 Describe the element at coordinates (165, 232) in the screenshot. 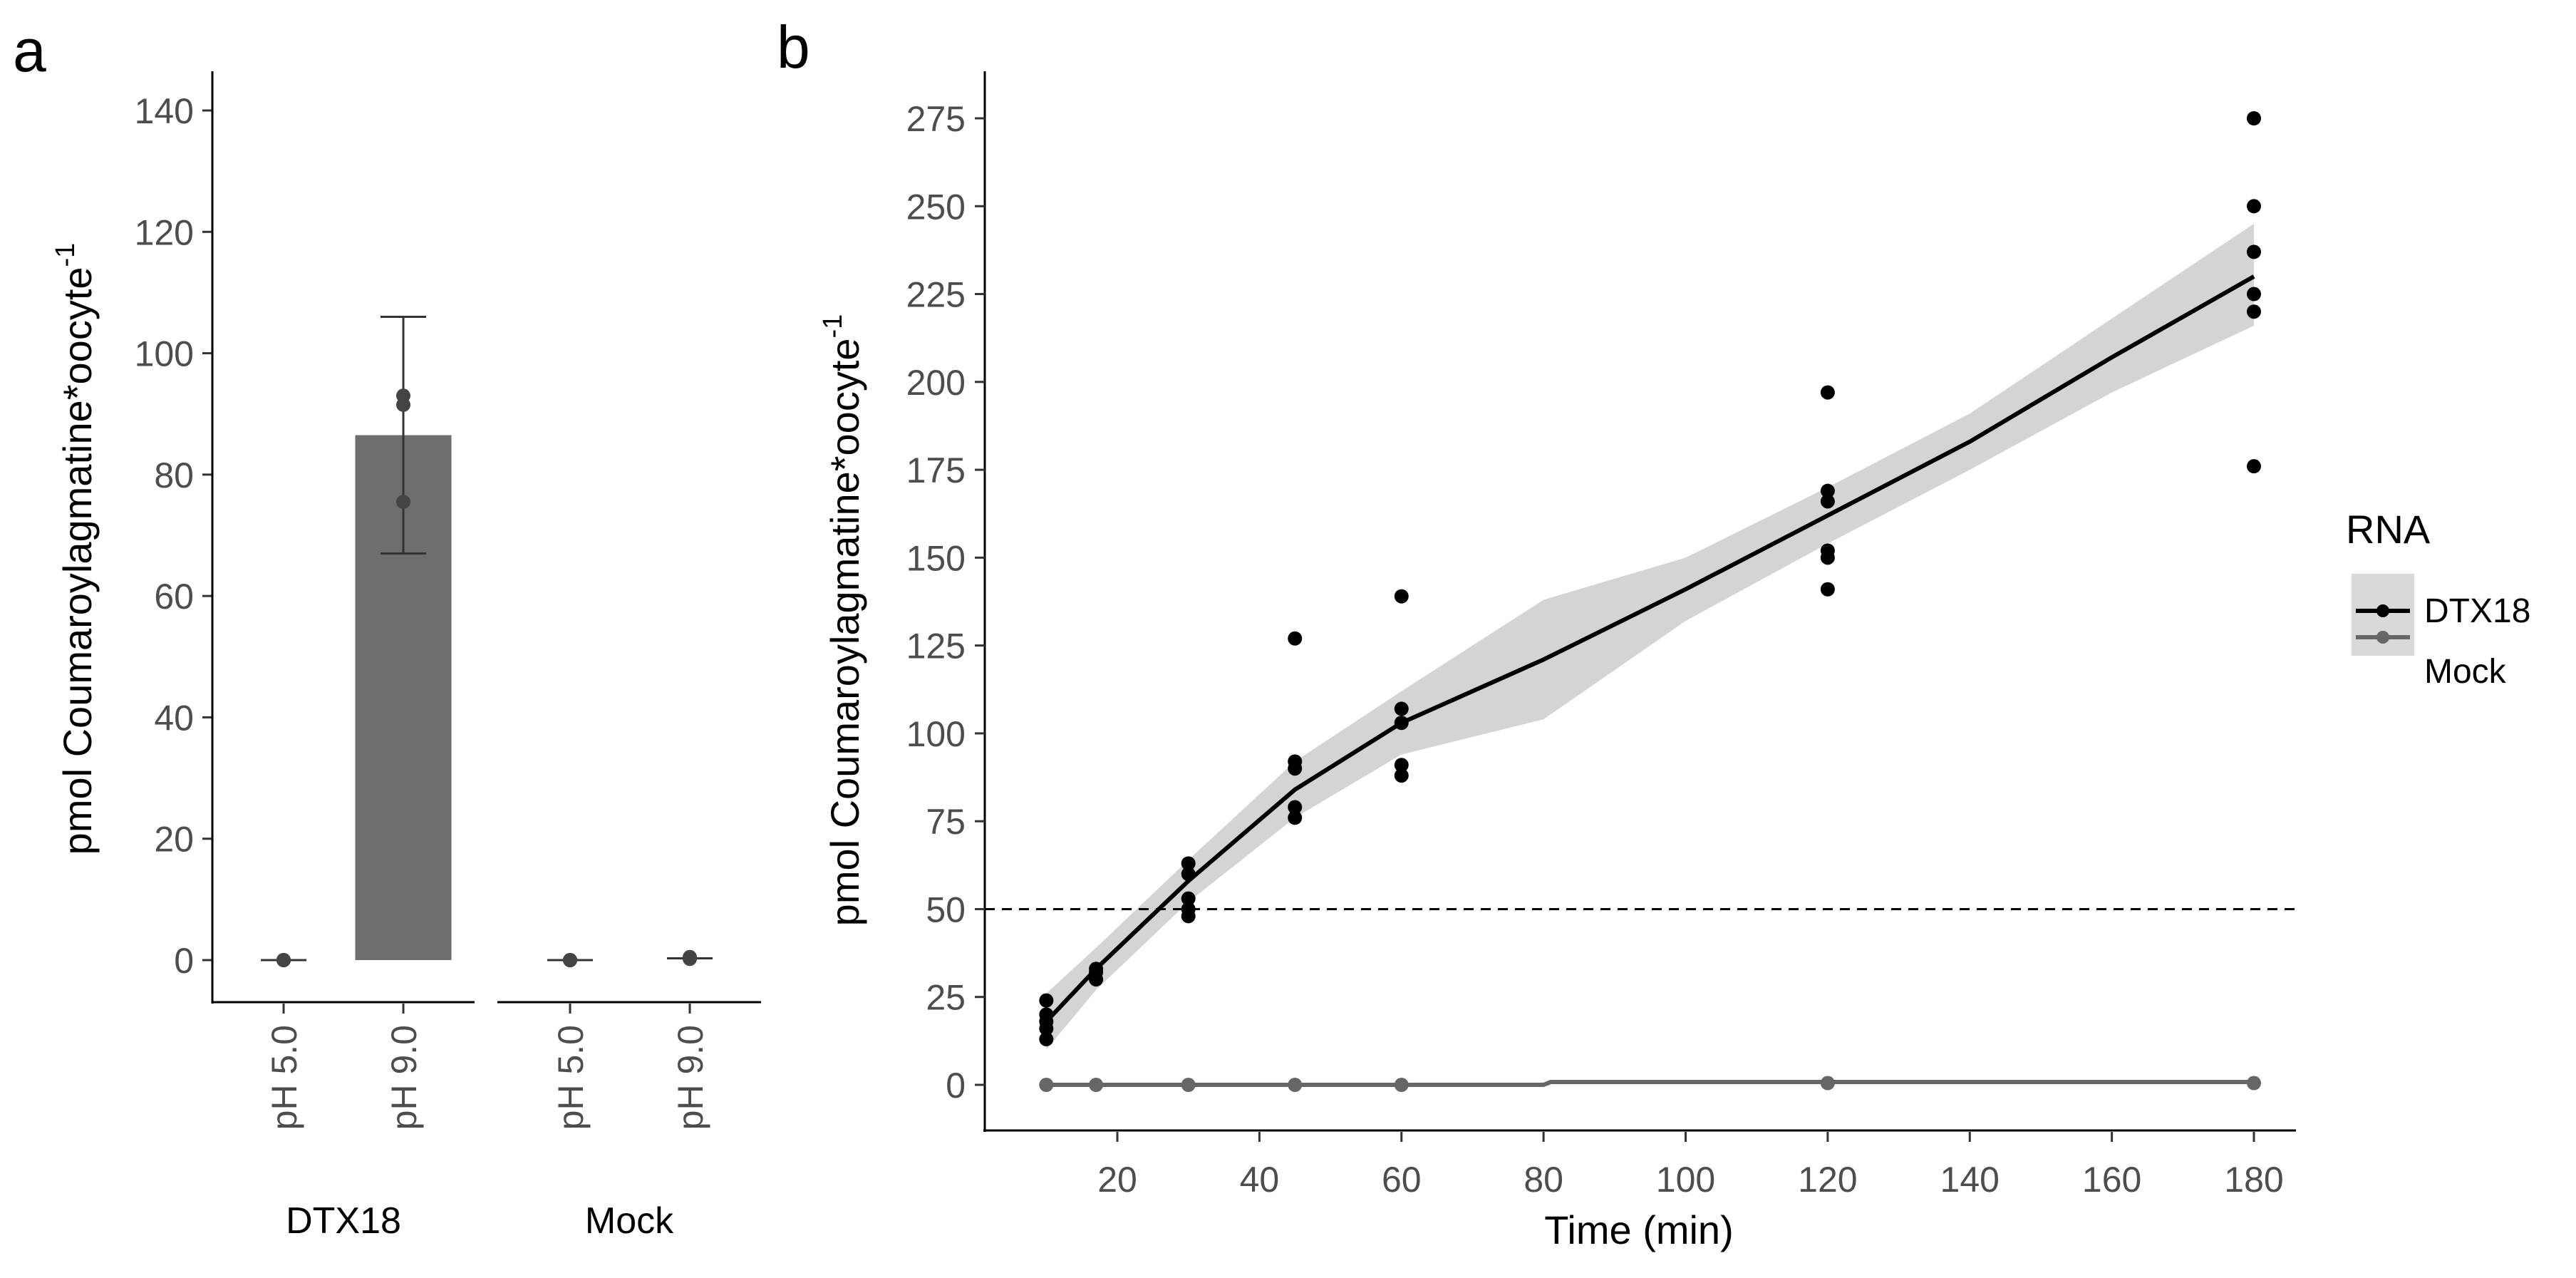

I see `panel-a-y-tick-label-120: 120` at that location.